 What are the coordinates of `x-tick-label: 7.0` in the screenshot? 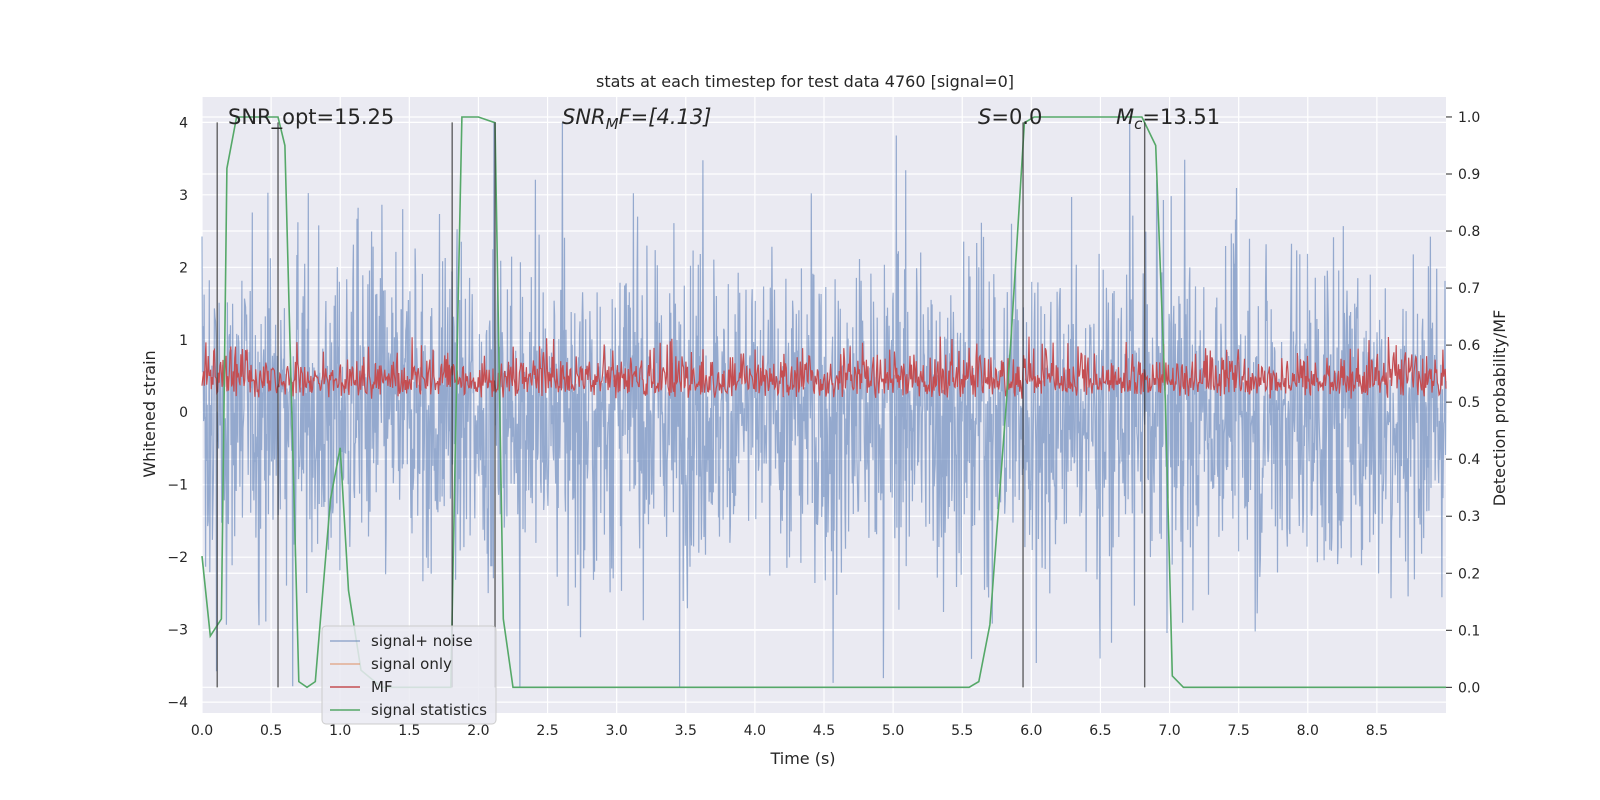 It's located at (1169, 731).